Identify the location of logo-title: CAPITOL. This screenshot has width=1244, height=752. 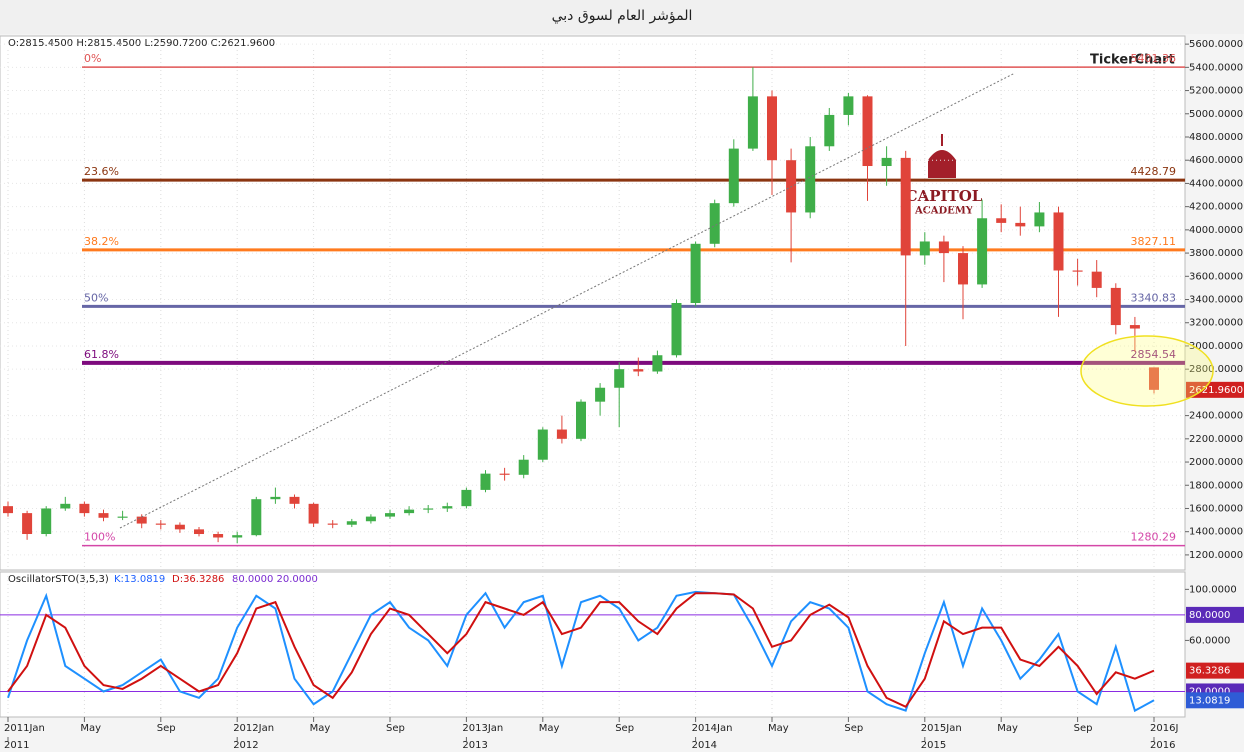
(944, 196).